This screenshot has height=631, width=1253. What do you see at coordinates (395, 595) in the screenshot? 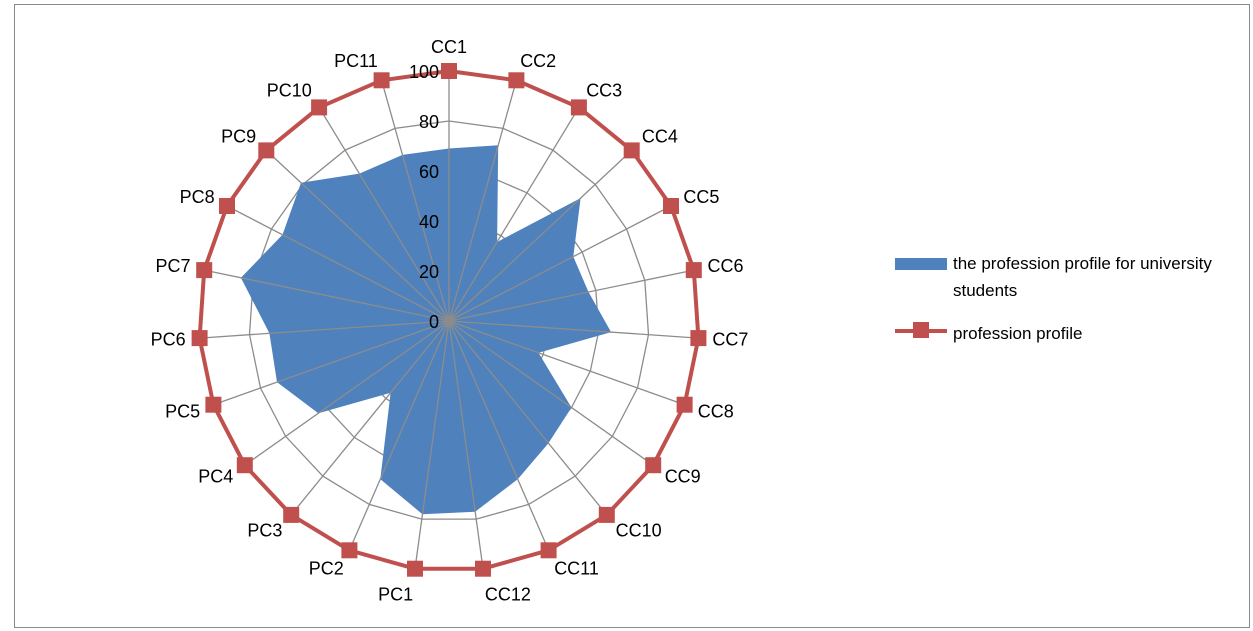
I see `axis-label-pc1: PC1` at bounding box center [395, 595].